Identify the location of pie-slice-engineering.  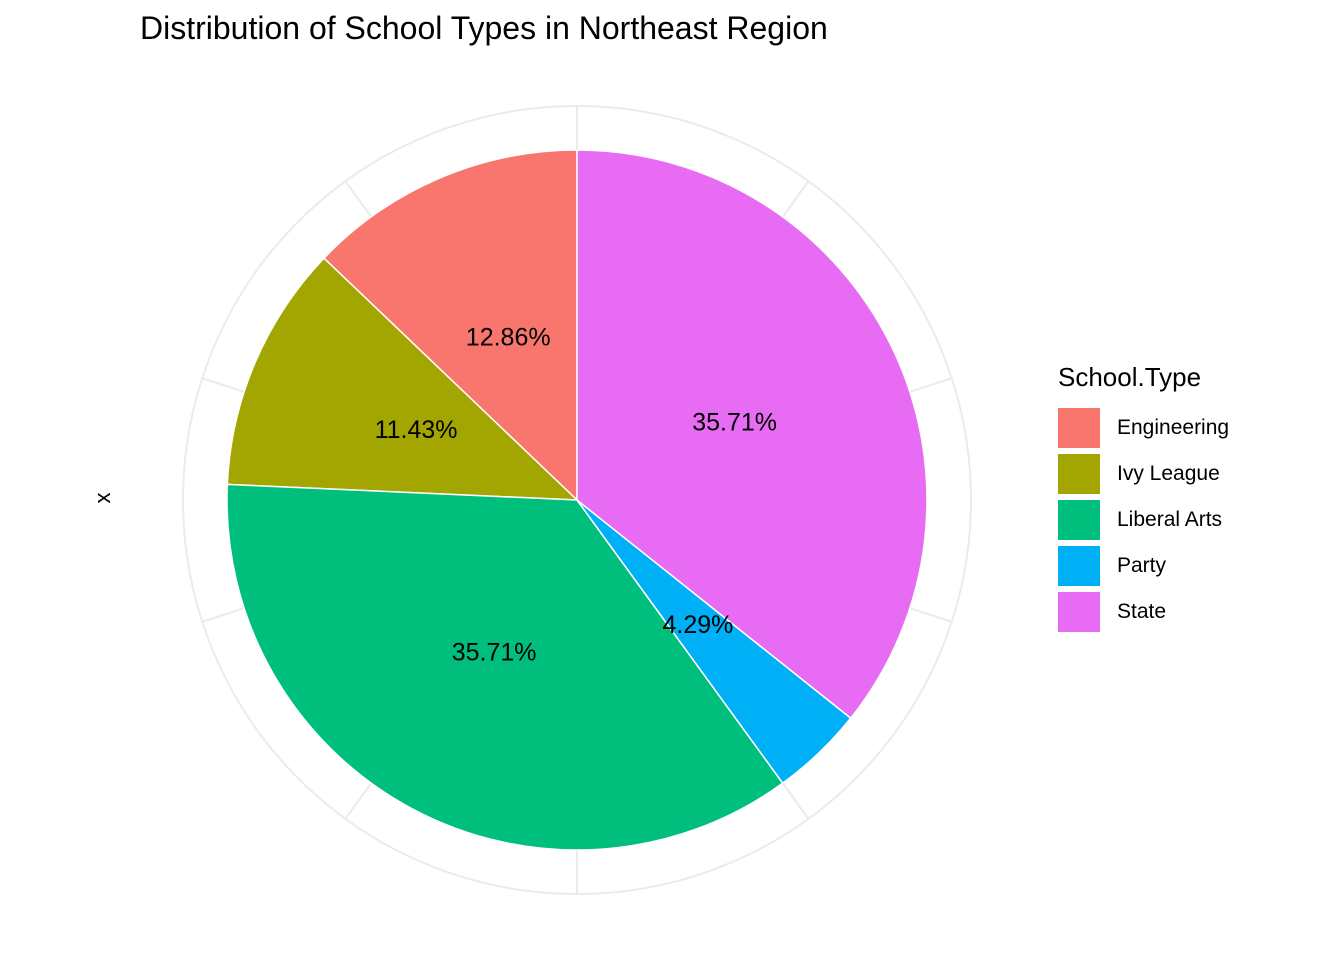
(450, 325).